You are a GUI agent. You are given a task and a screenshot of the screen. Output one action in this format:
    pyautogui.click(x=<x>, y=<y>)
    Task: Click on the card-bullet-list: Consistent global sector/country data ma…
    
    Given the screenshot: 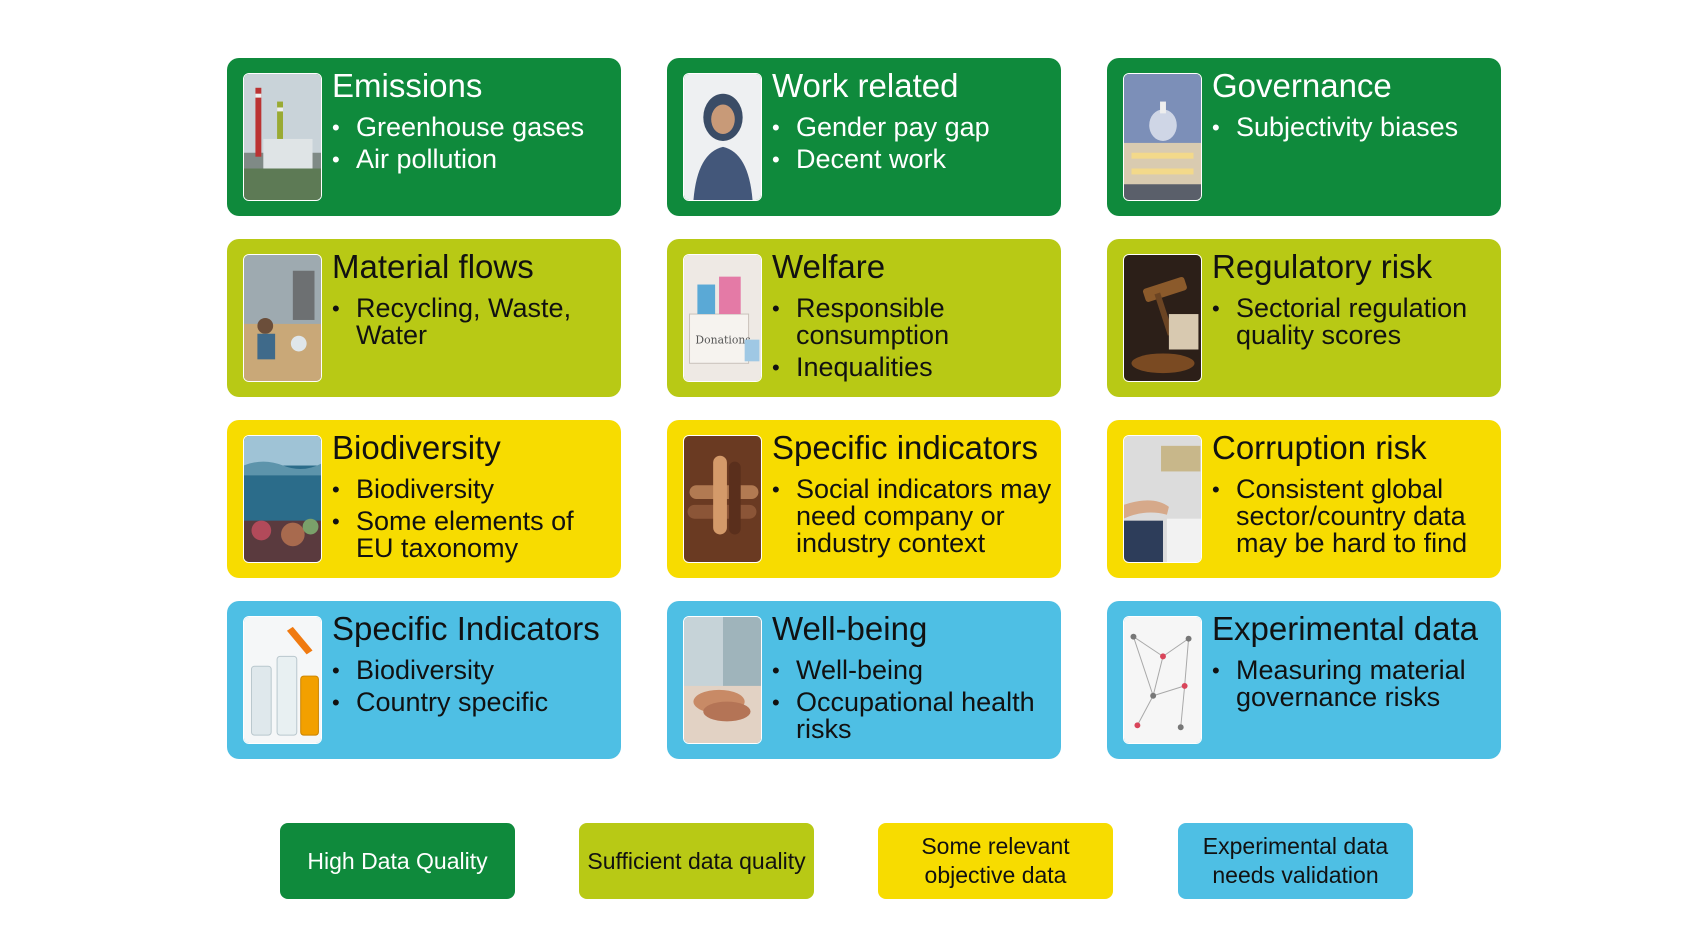 What is the action you would take?
    pyautogui.click(x=1353, y=519)
    